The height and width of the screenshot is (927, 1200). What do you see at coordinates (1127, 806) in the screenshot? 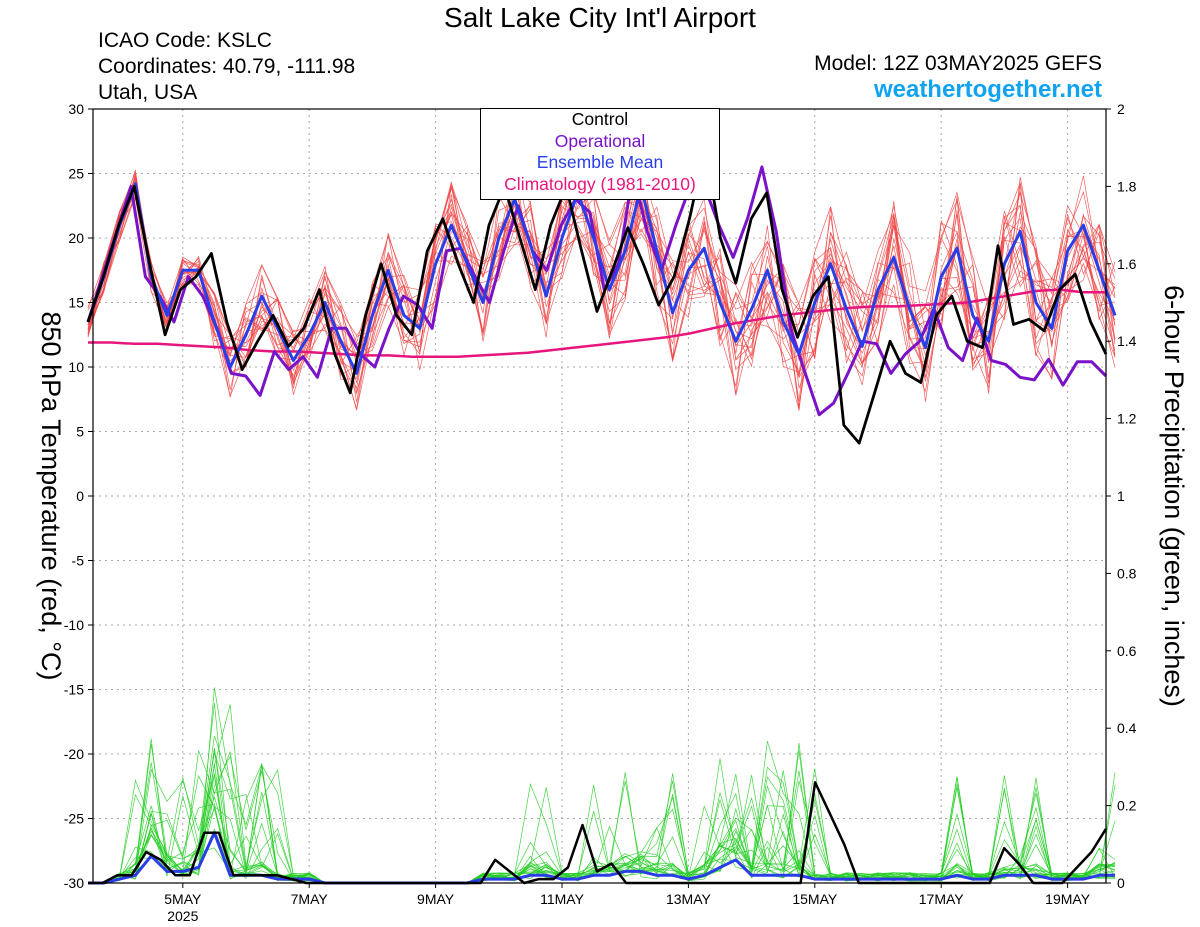
I see `right-tick-label: 0.2` at bounding box center [1127, 806].